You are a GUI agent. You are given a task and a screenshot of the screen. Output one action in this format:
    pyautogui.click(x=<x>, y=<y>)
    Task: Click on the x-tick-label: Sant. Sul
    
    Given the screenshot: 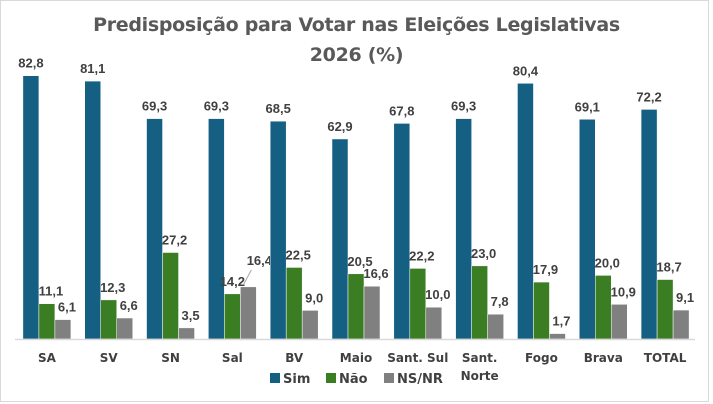 What is the action you would take?
    pyautogui.click(x=417, y=358)
    